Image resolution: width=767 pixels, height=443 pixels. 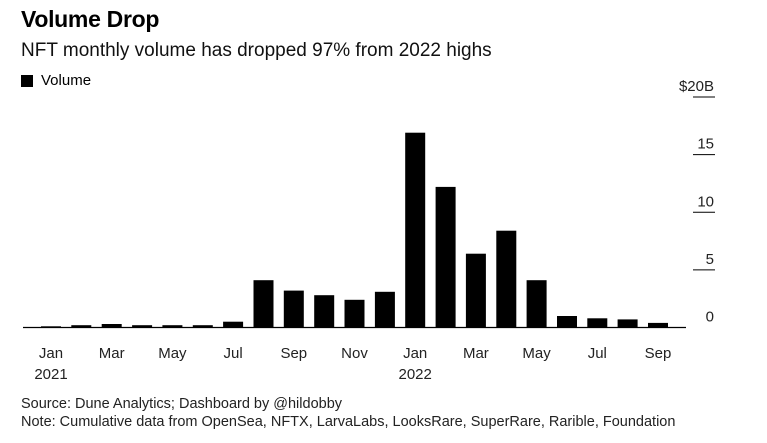 I want to click on bar-jul-2022, so click(x=597, y=323).